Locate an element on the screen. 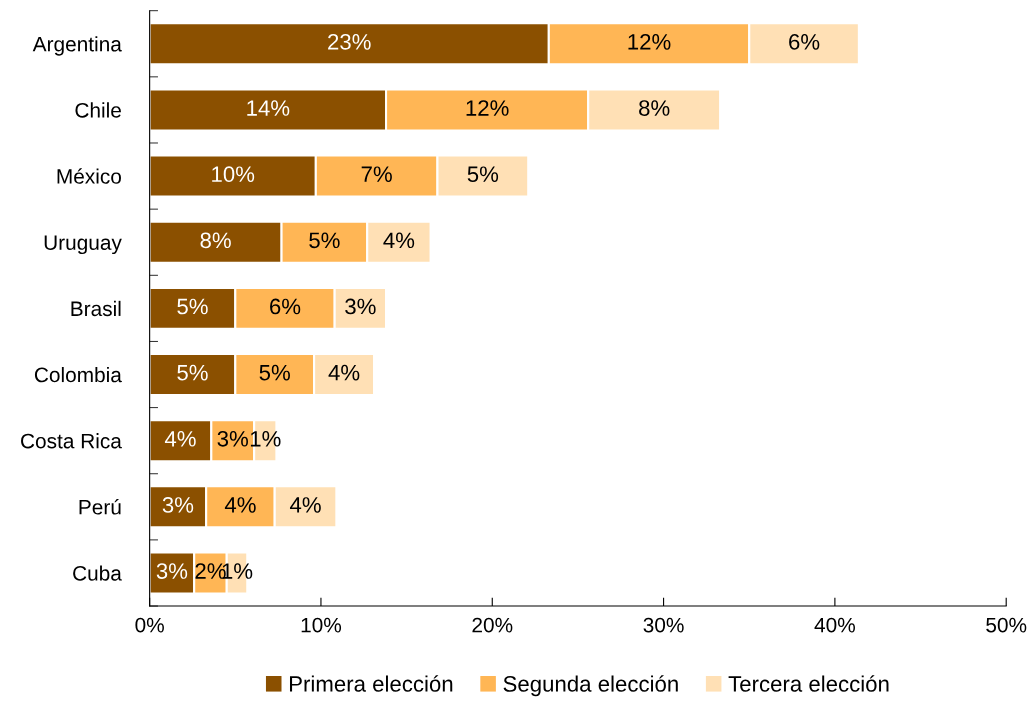 The width and height of the screenshot is (1032, 713). y-tick-label: Uruguay is located at coordinates (83, 245).